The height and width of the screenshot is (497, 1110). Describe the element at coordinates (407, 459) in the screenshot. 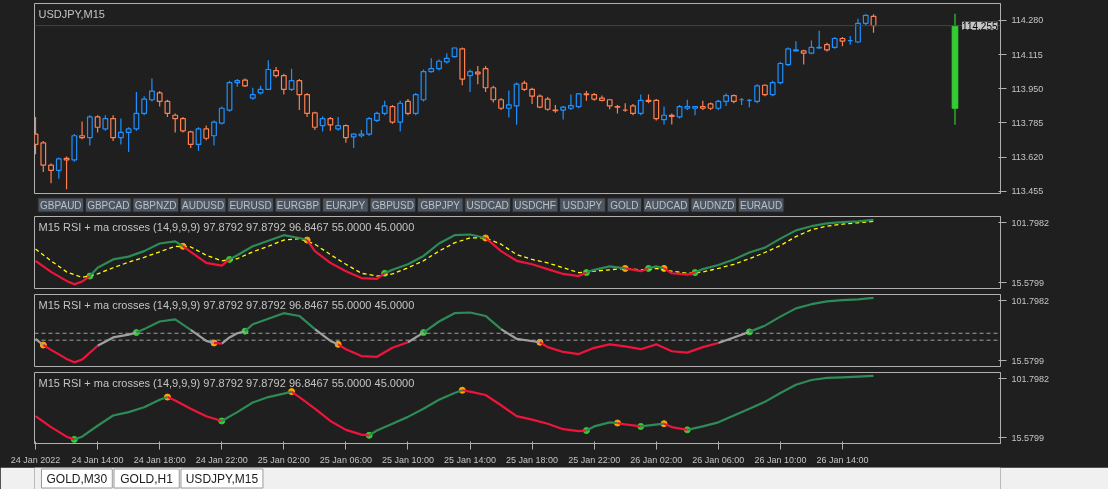

I see `x-tick-label: 25 Jan 10:00` at that location.